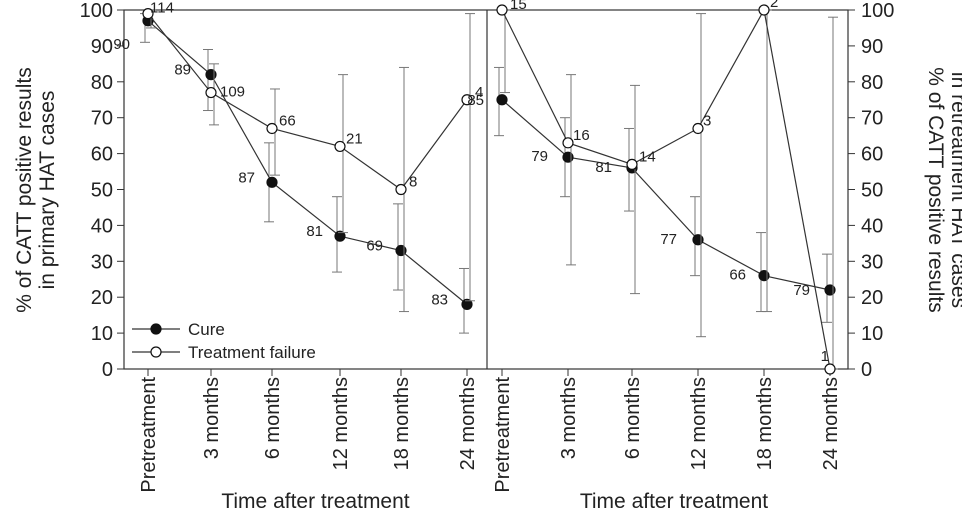 Image resolution: width=962 pixels, height=521 pixels. What do you see at coordinates (872, 262) in the screenshot?
I see `y-tick-label-right: 30` at bounding box center [872, 262].